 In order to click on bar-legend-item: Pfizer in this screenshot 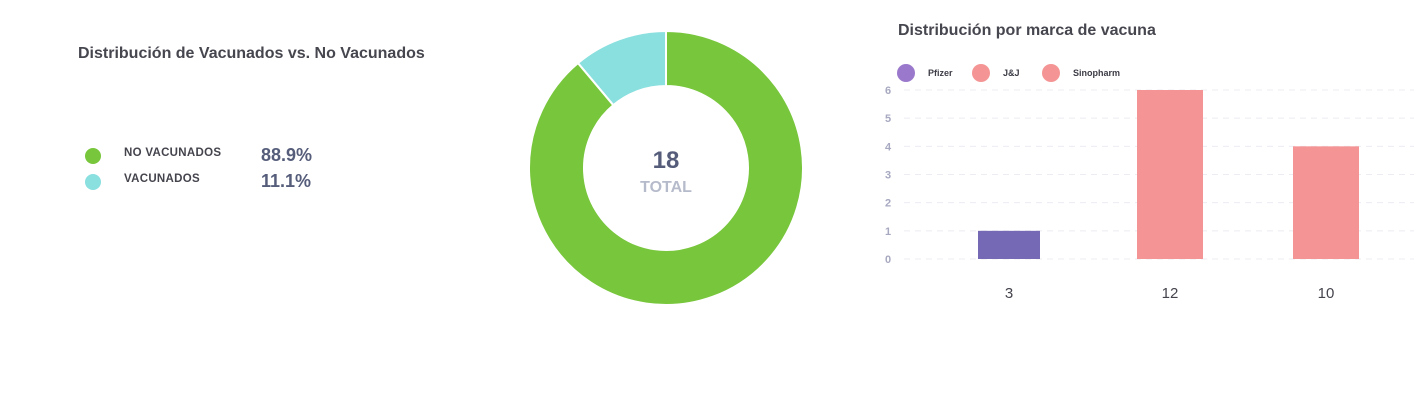, I will do `click(925, 73)`.